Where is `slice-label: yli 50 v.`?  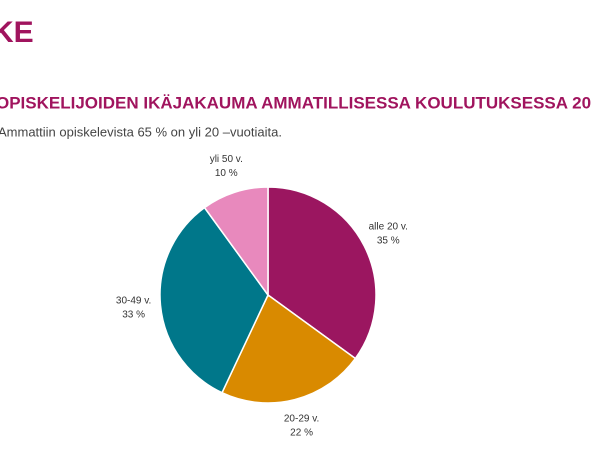 slice-label: yli 50 v. is located at coordinates (226, 159).